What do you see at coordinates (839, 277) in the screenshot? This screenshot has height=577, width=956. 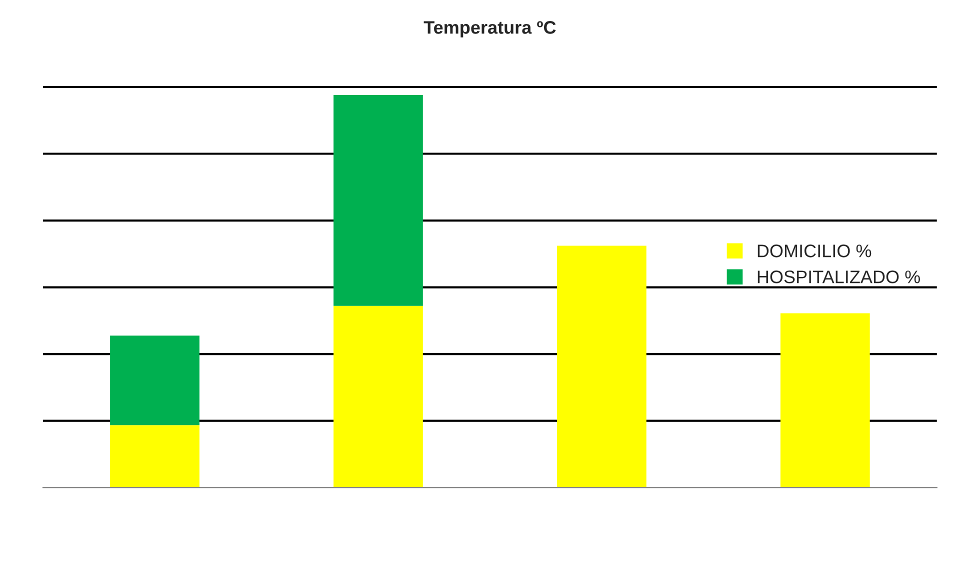 I see `legend-label: HOSPITALIZADO %` at bounding box center [839, 277].